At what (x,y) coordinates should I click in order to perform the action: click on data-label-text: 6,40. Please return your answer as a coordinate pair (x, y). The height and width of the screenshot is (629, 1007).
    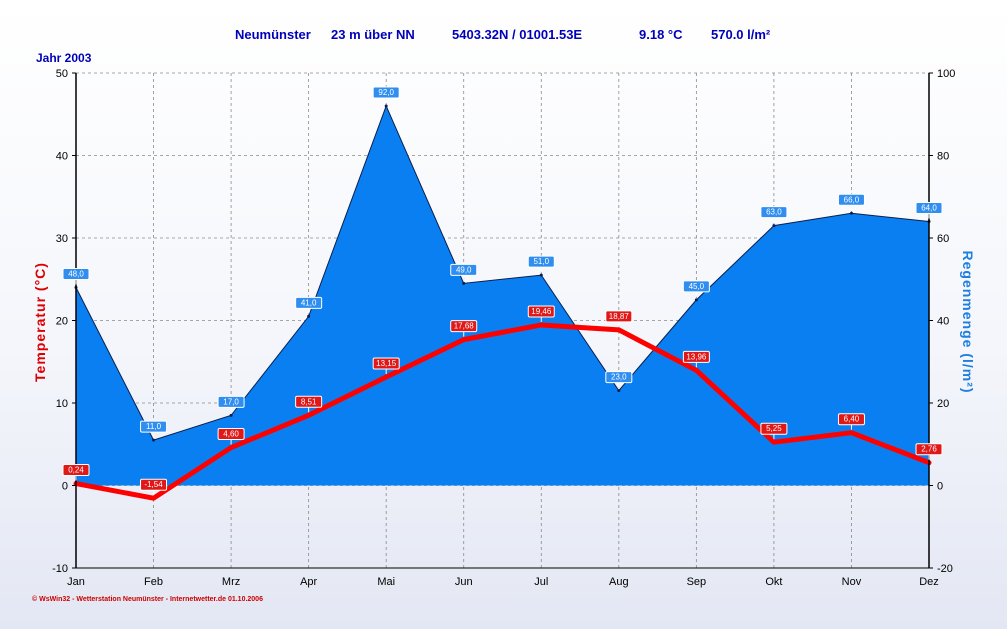
    Looking at the image, I should click on (852, 419).